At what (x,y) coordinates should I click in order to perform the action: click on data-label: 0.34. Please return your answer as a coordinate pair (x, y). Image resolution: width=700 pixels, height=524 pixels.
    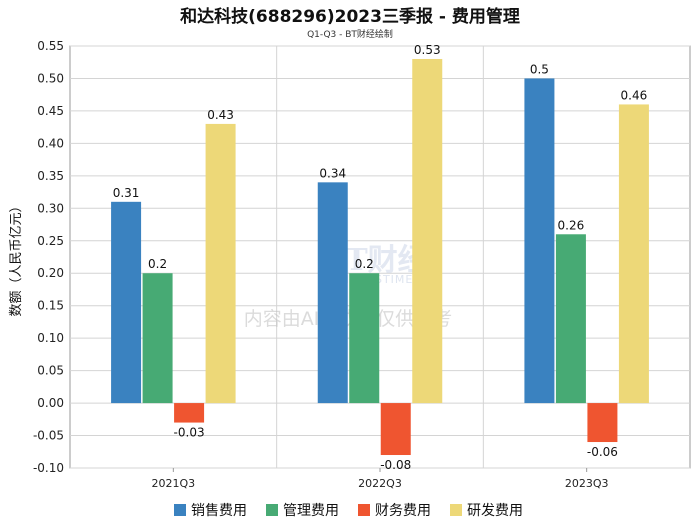
    Looking at the image, I should click on (332, 173).